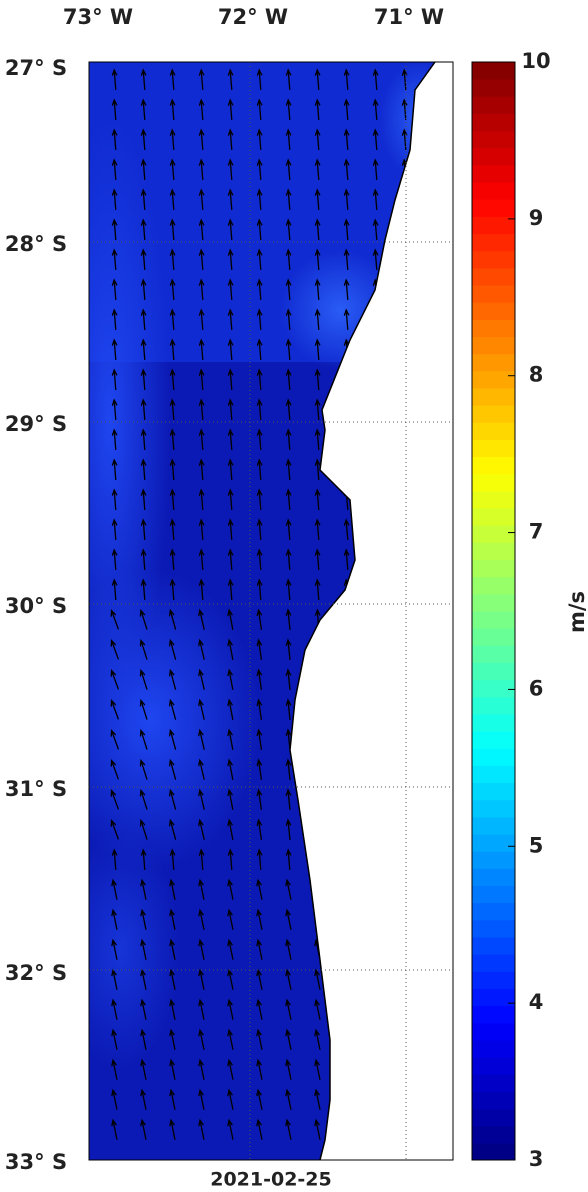 The width and height of the screenshot is (588, 1192). I want to click on colorbar-tick-label: 9, so click(536, 218).